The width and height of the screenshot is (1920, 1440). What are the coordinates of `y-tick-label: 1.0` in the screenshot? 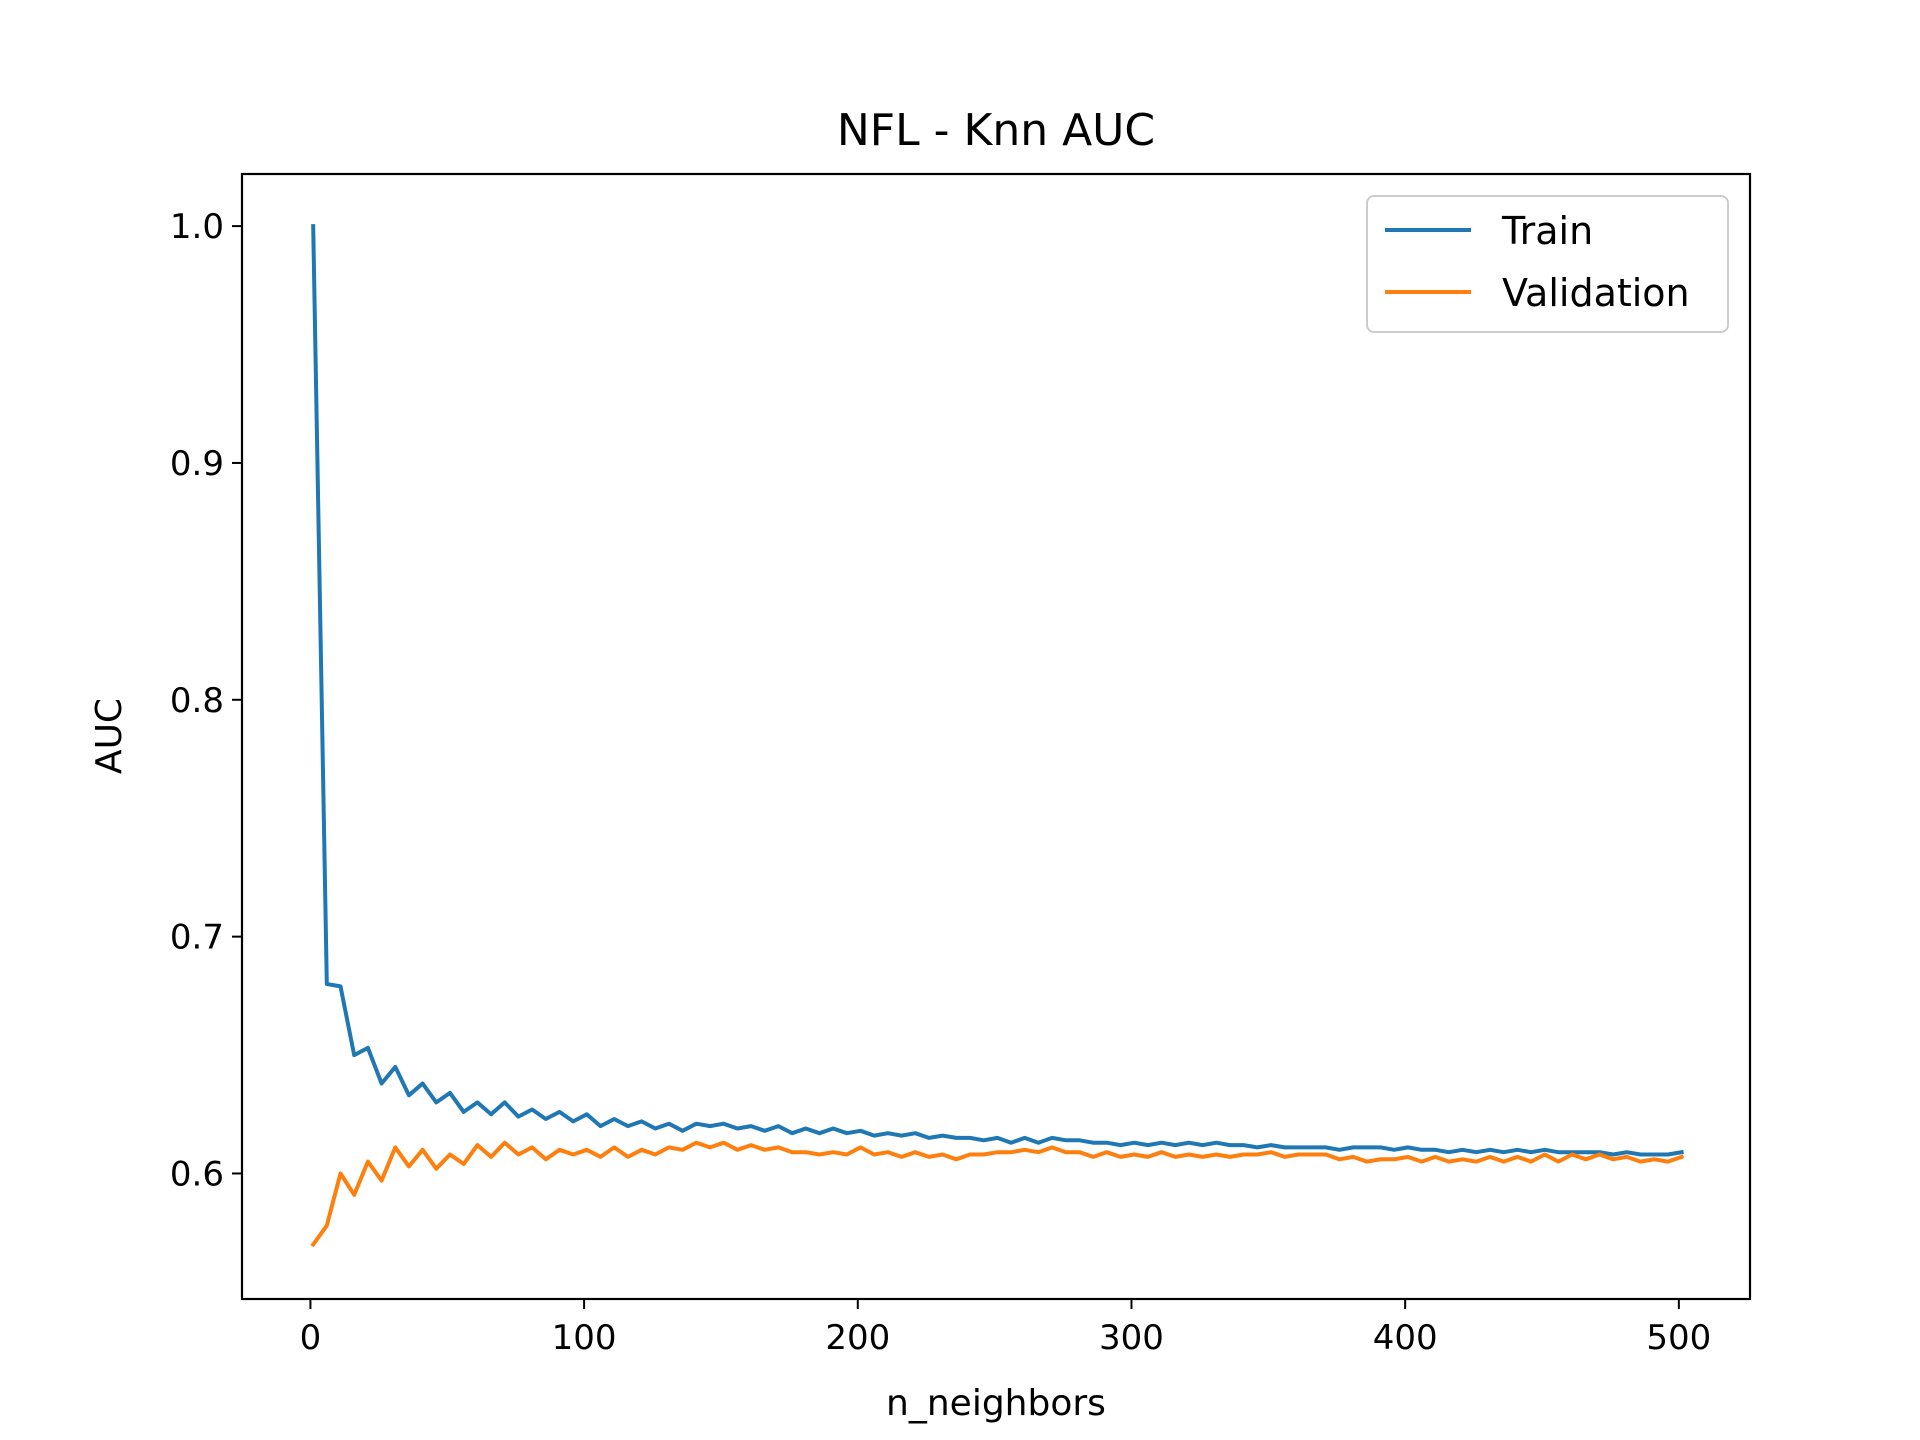 It's located at (197, 227).